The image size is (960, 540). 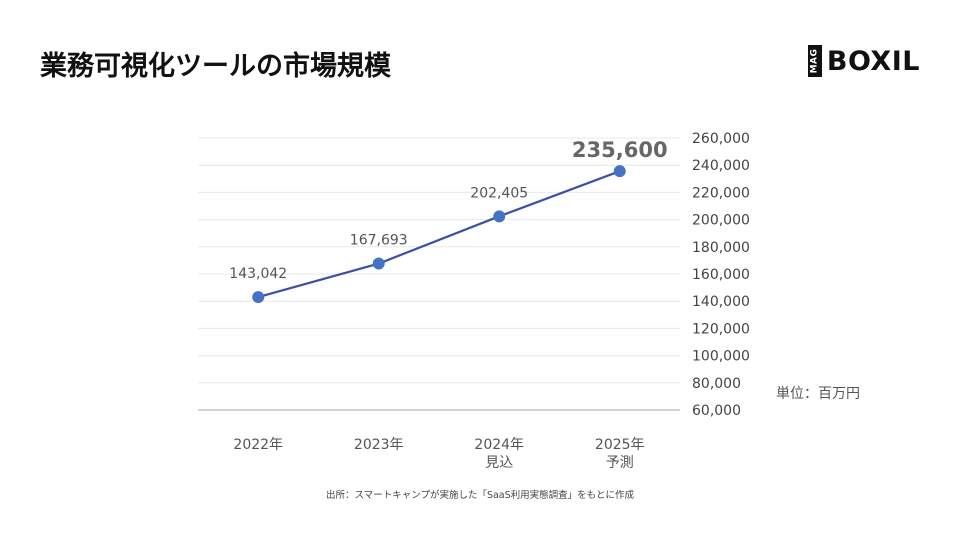 I want to click on y-tick-label: 140,000, so click(x=721, y=302).